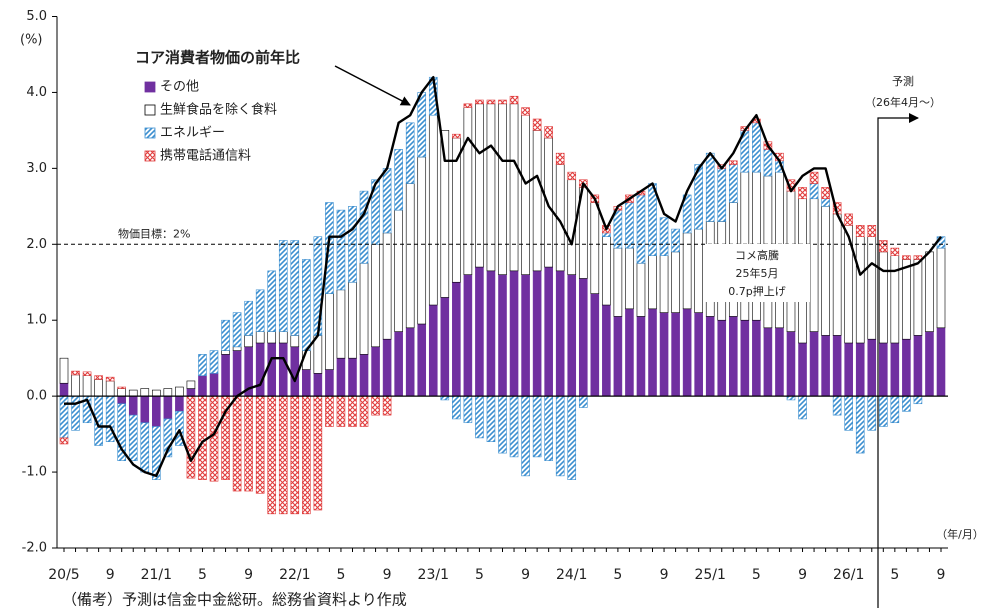 This screenshot has height=611, width=994. I want to click on x-tick-label: 23/1, so click(433, 575).